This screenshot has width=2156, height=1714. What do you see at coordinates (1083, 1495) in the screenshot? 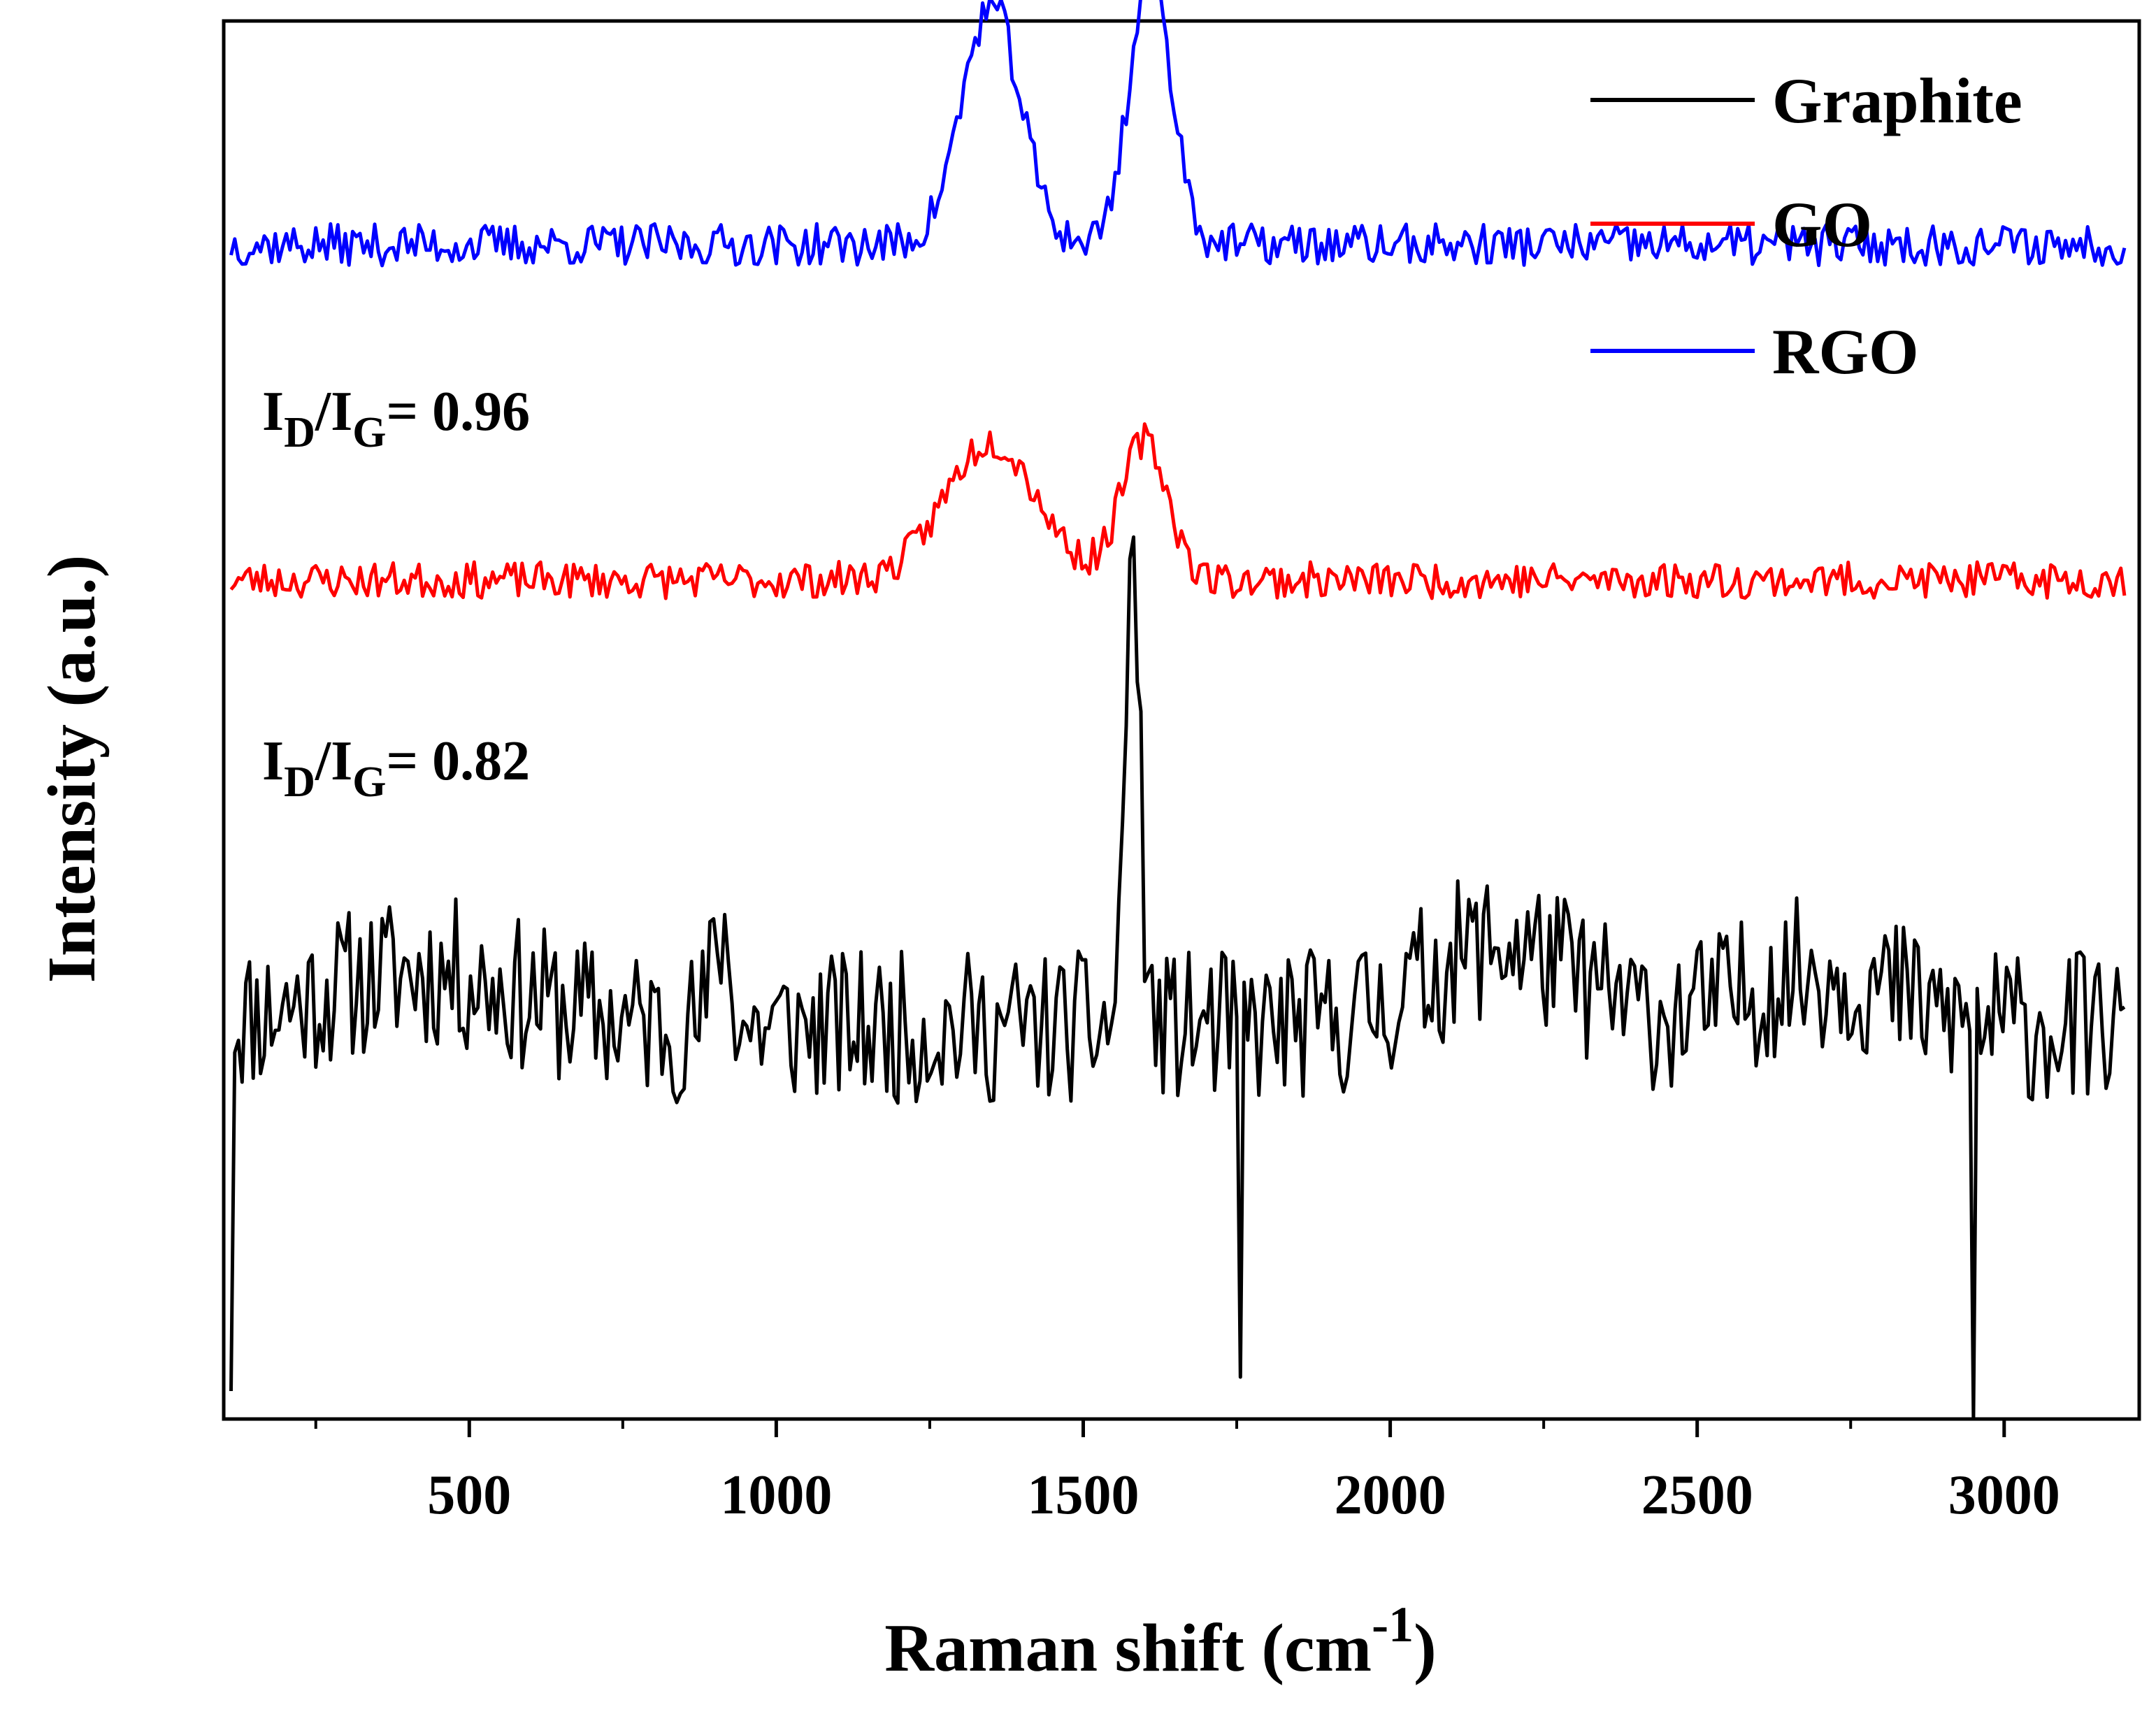
I see `x-tick-label: 1500` at bounding box center [1083, 1495].